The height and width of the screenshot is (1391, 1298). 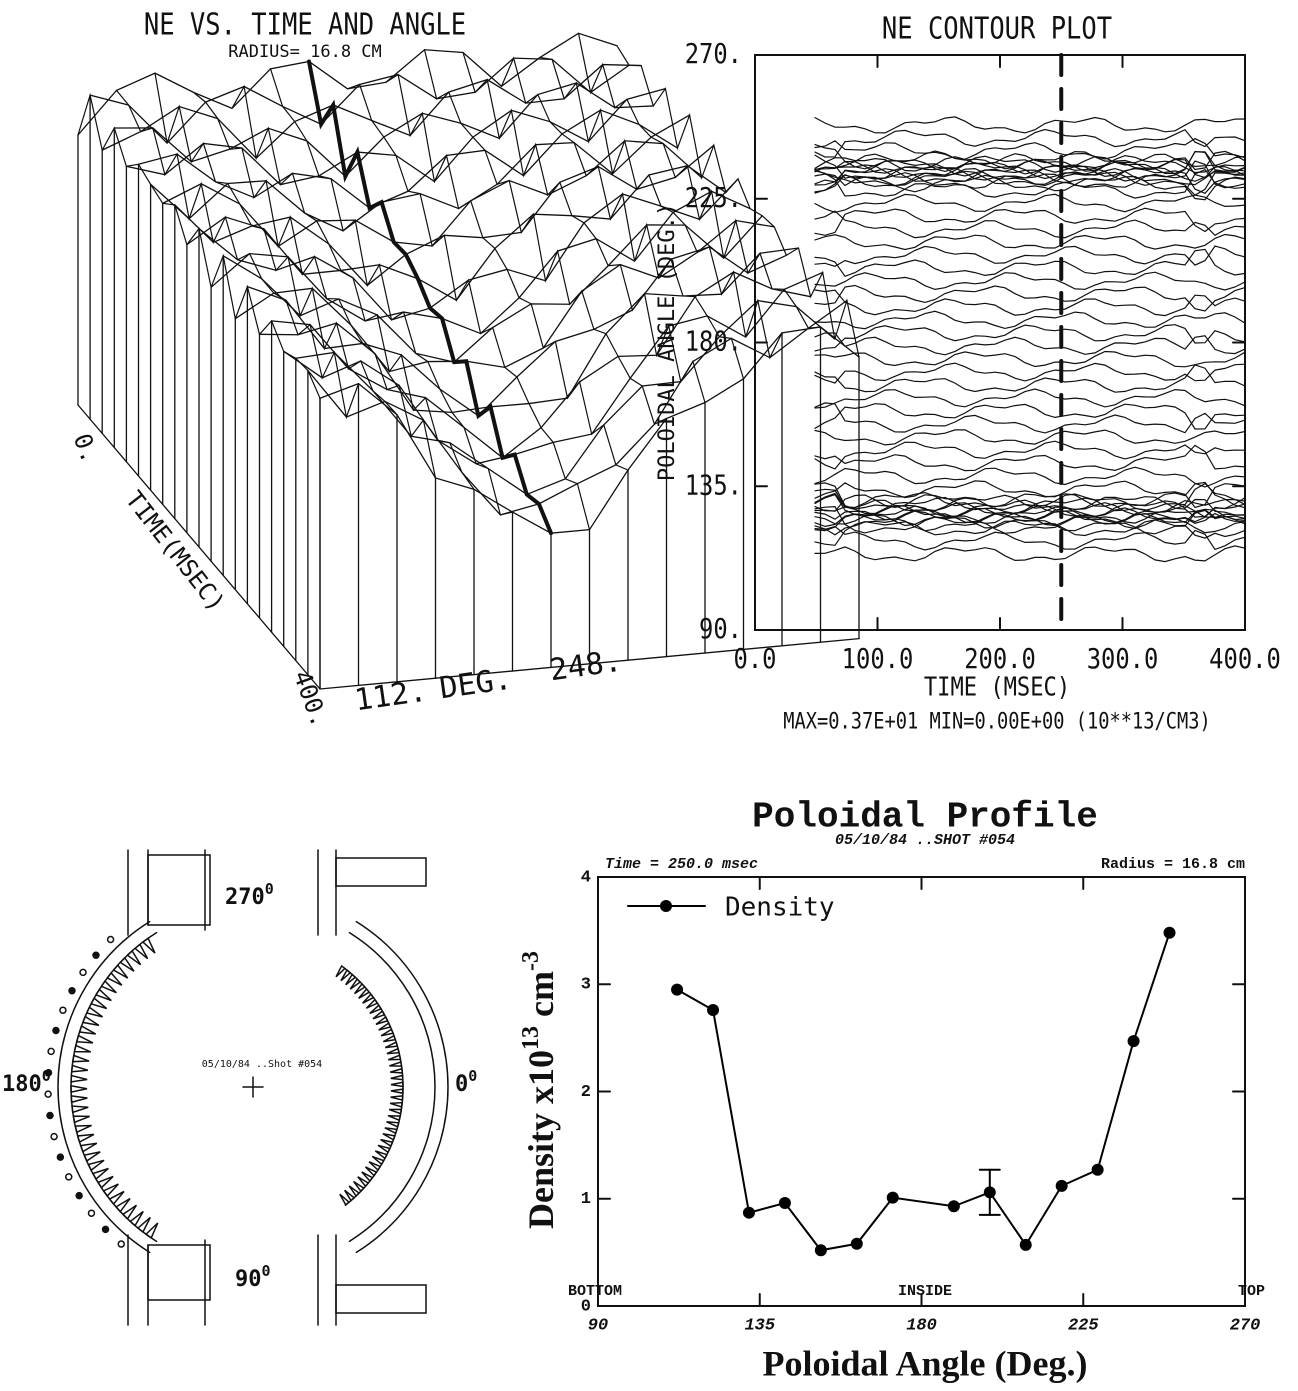 I want to click on legend-marker, so click(x=666, y=906).